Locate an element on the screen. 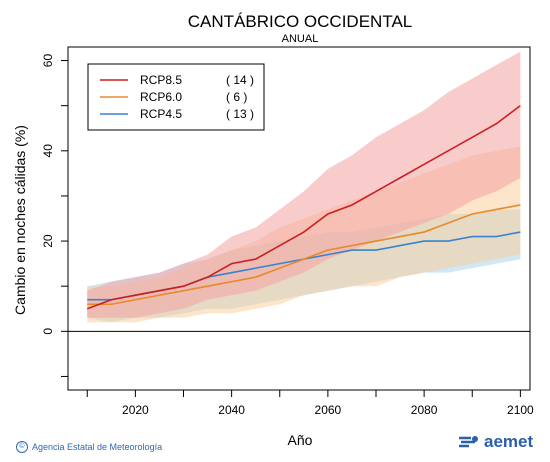  x-tick-label: 2080 is located at coordinates (424, 410).